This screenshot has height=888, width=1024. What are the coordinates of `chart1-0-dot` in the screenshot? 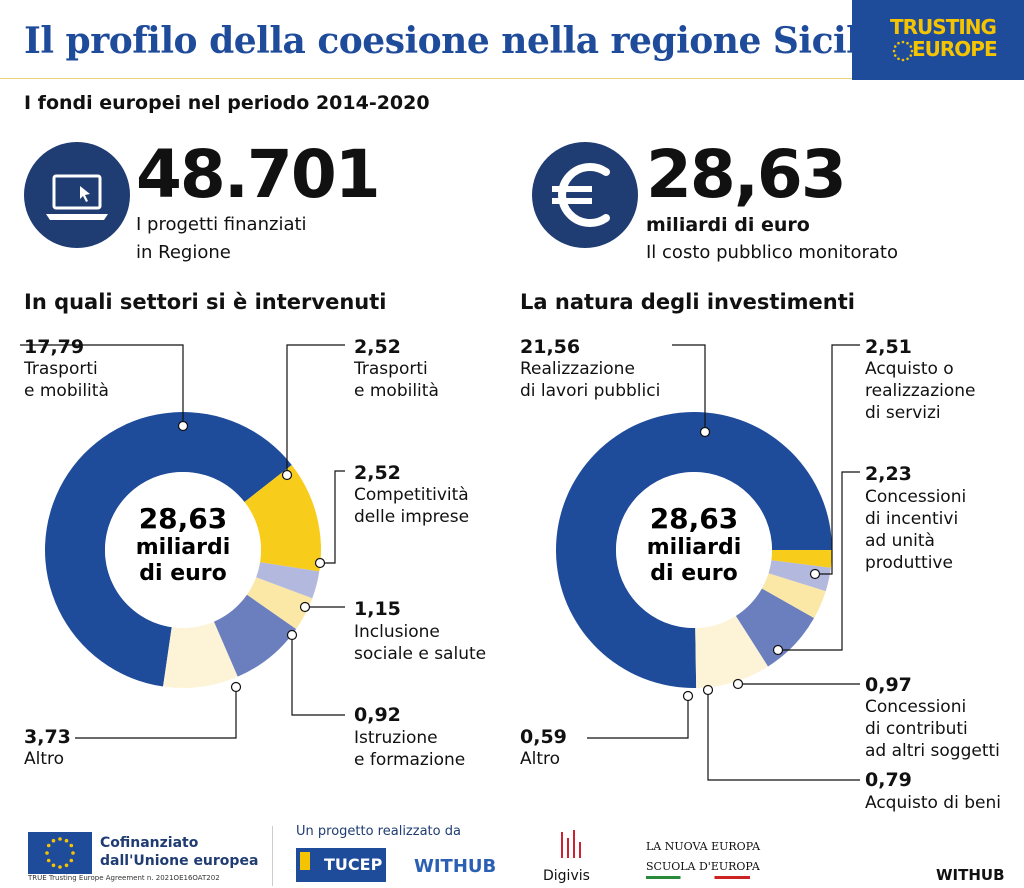 It's located at (183, 426).